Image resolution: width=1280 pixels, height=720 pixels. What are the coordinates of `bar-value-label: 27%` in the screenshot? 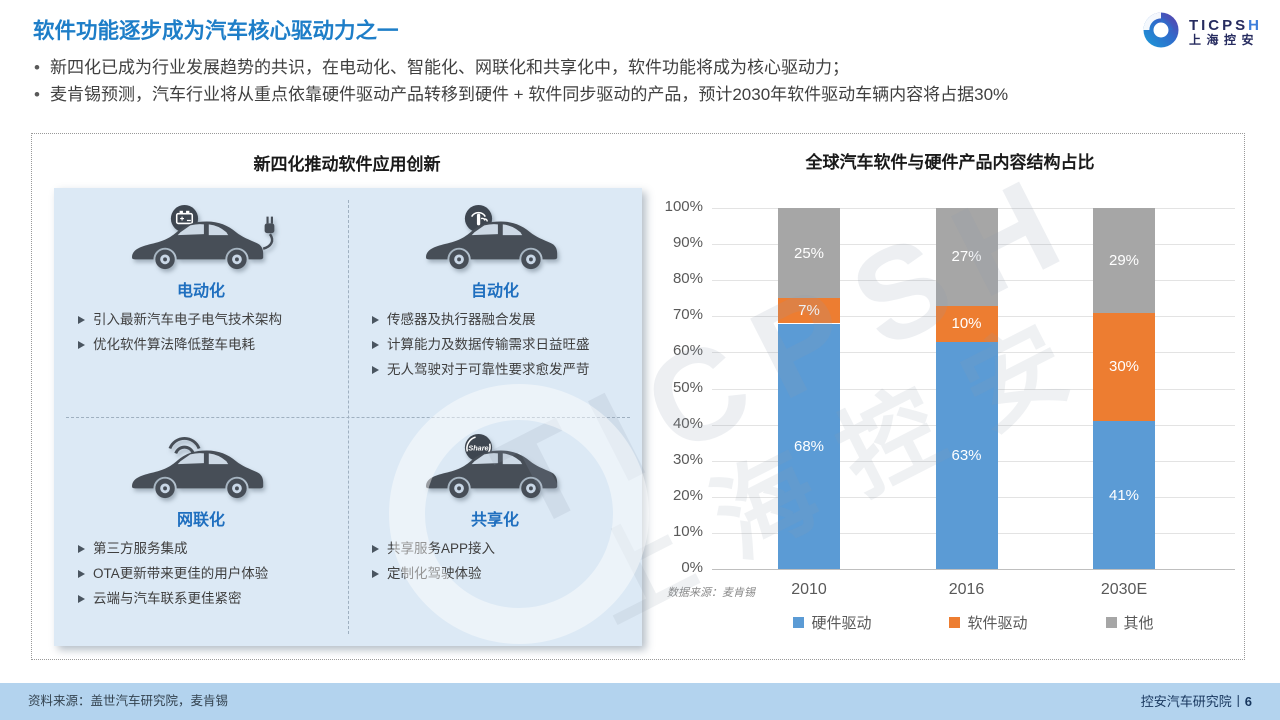 It's located at (966, 257).